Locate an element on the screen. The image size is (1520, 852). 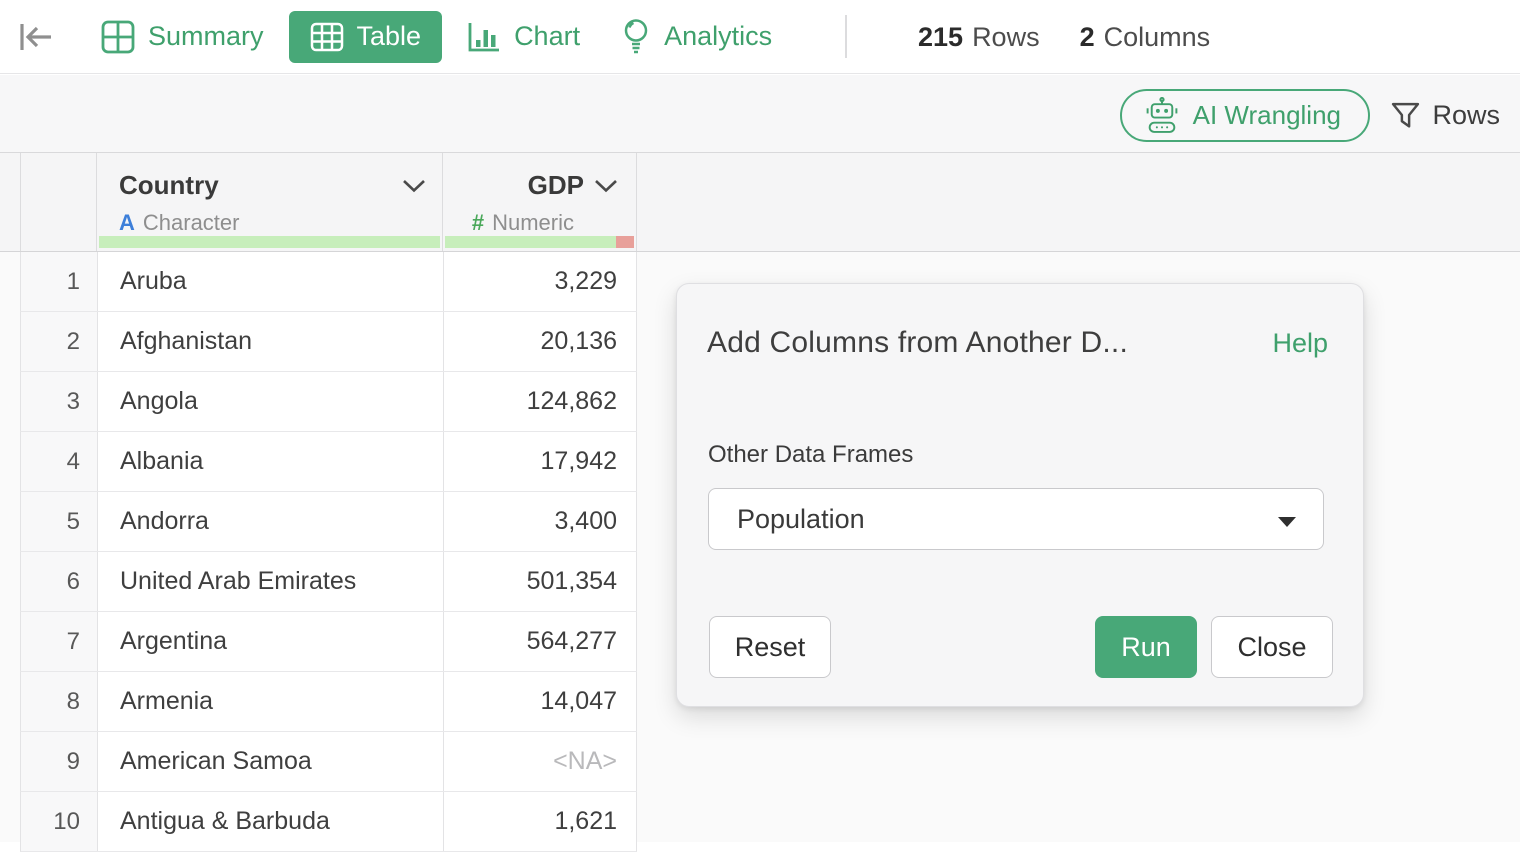
top-toolbar: Summary Table is located at coordinates (760, 37).